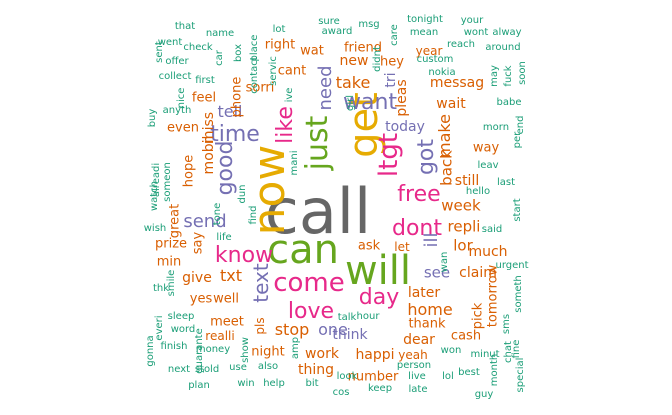 The width and height of the screenshot is (672, 415). I want to click on word-come: come, so click(309, 283).